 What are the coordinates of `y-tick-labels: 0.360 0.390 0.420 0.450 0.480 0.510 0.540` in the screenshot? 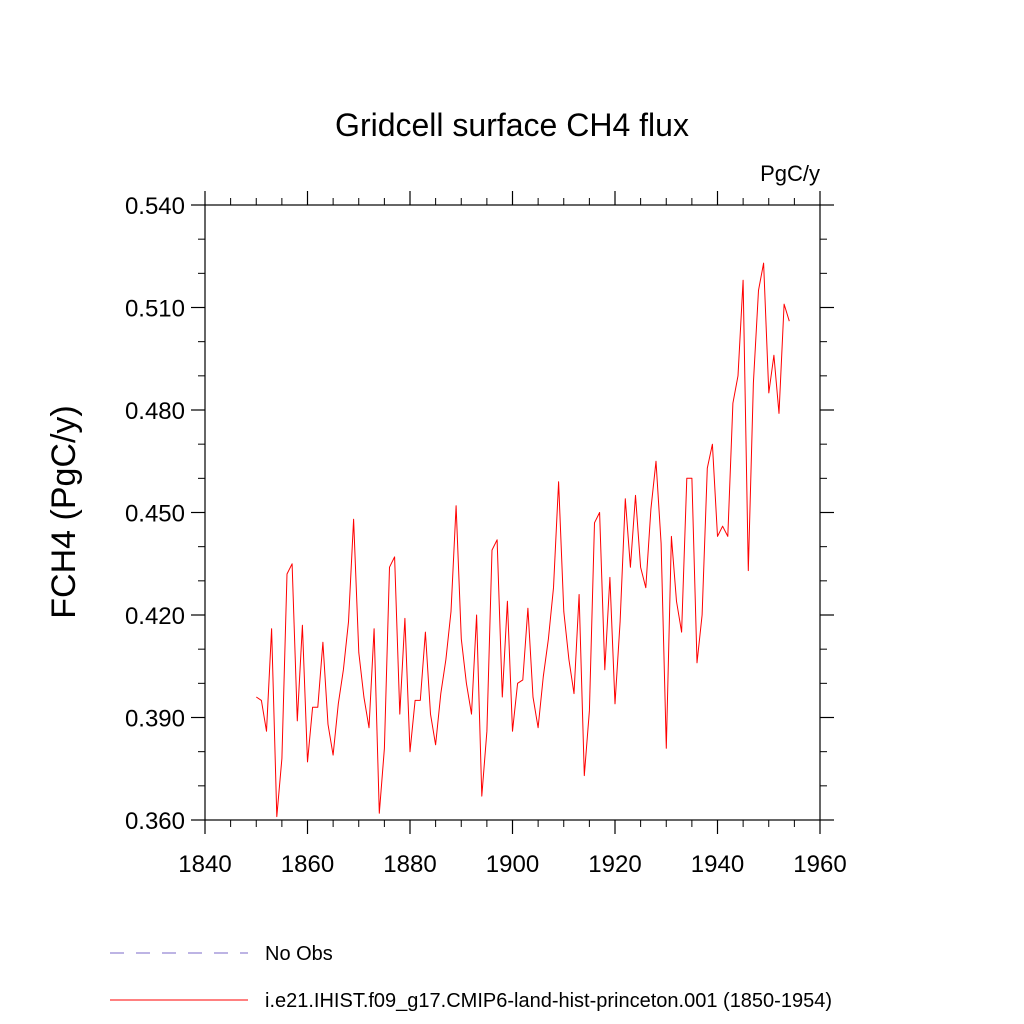 It's located at (155, 514).